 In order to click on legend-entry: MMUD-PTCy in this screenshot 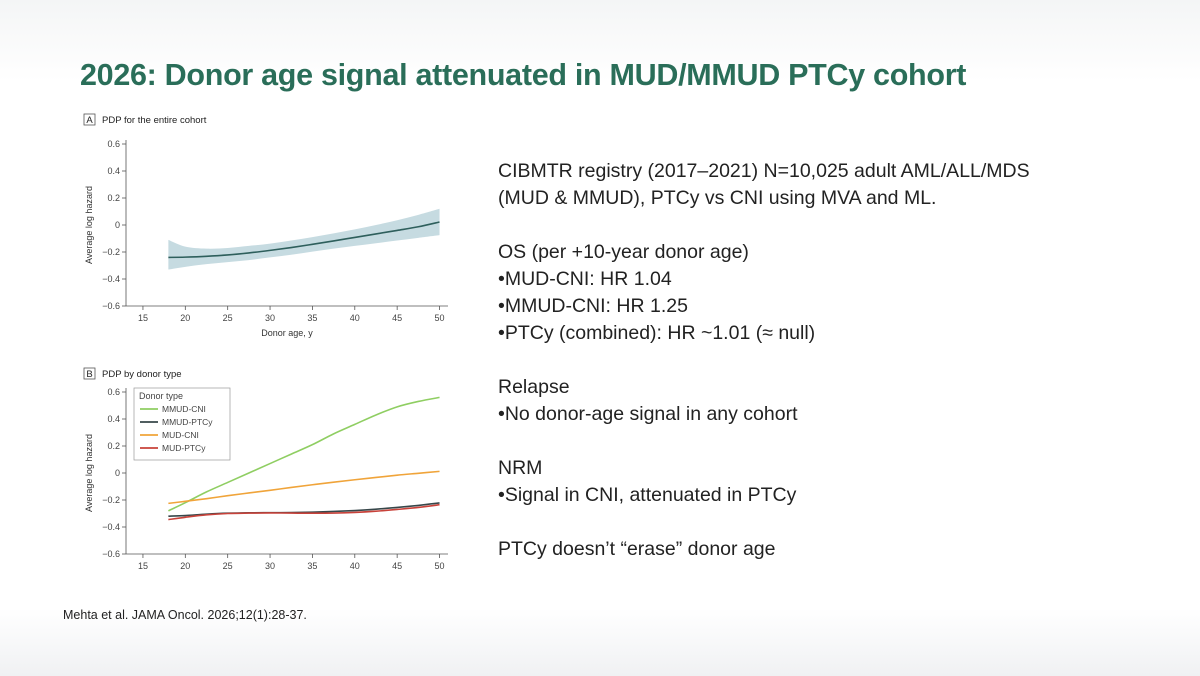, I will do `click(187, 422)`.